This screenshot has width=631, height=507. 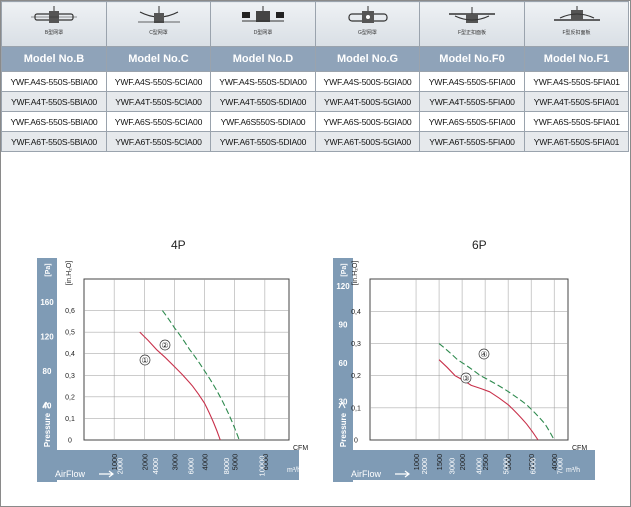 What do you see at coordinates (70, 311) in the screenshot?
I see `y-tick-label: 0,6` at bounding box center [70, 311].